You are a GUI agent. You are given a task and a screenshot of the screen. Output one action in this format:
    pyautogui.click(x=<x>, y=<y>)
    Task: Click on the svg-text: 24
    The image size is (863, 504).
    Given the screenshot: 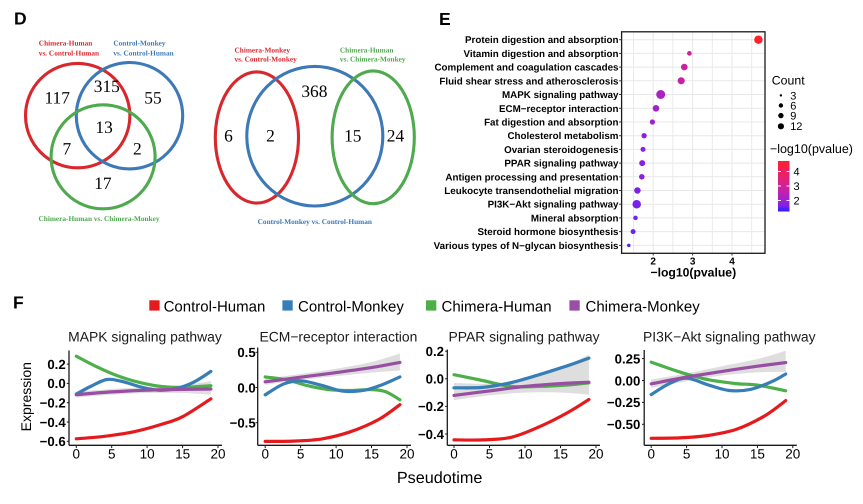 What is the action you would take?
    pyautogui.click(x=396, y=135)
    